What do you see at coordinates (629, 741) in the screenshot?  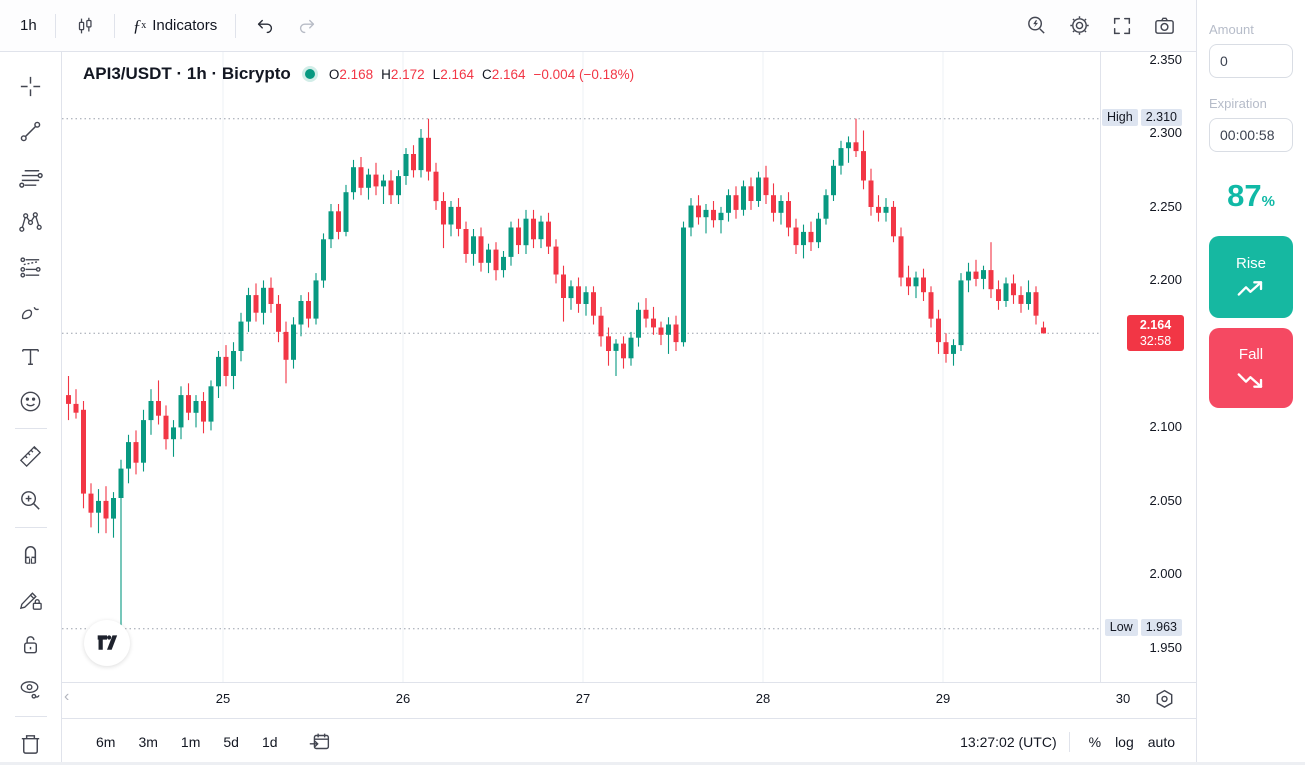 I see `bottom-toolbar: 6m 3m 1m 5d 1d 13:27:02 (UTC) % log auto` at bounding box center [629, 741].